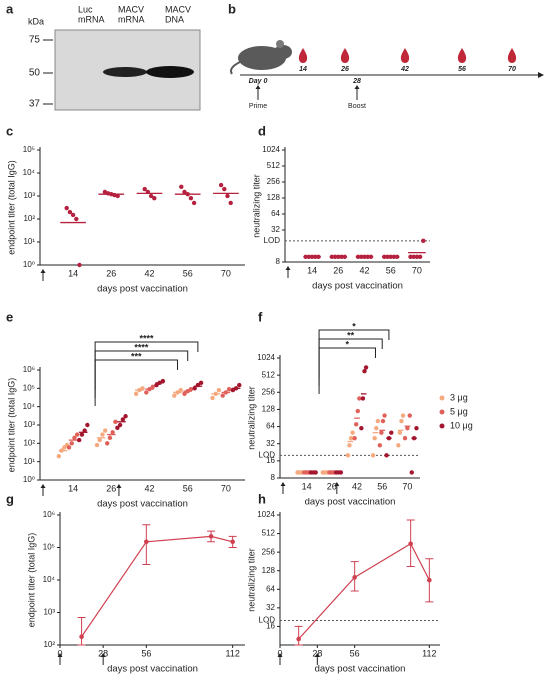 This screenshot has height=685, width=550. What do you see at coordinates (354, 326) in the screenshot?
I see `significance-label: *` at bounding box center [354, 326].